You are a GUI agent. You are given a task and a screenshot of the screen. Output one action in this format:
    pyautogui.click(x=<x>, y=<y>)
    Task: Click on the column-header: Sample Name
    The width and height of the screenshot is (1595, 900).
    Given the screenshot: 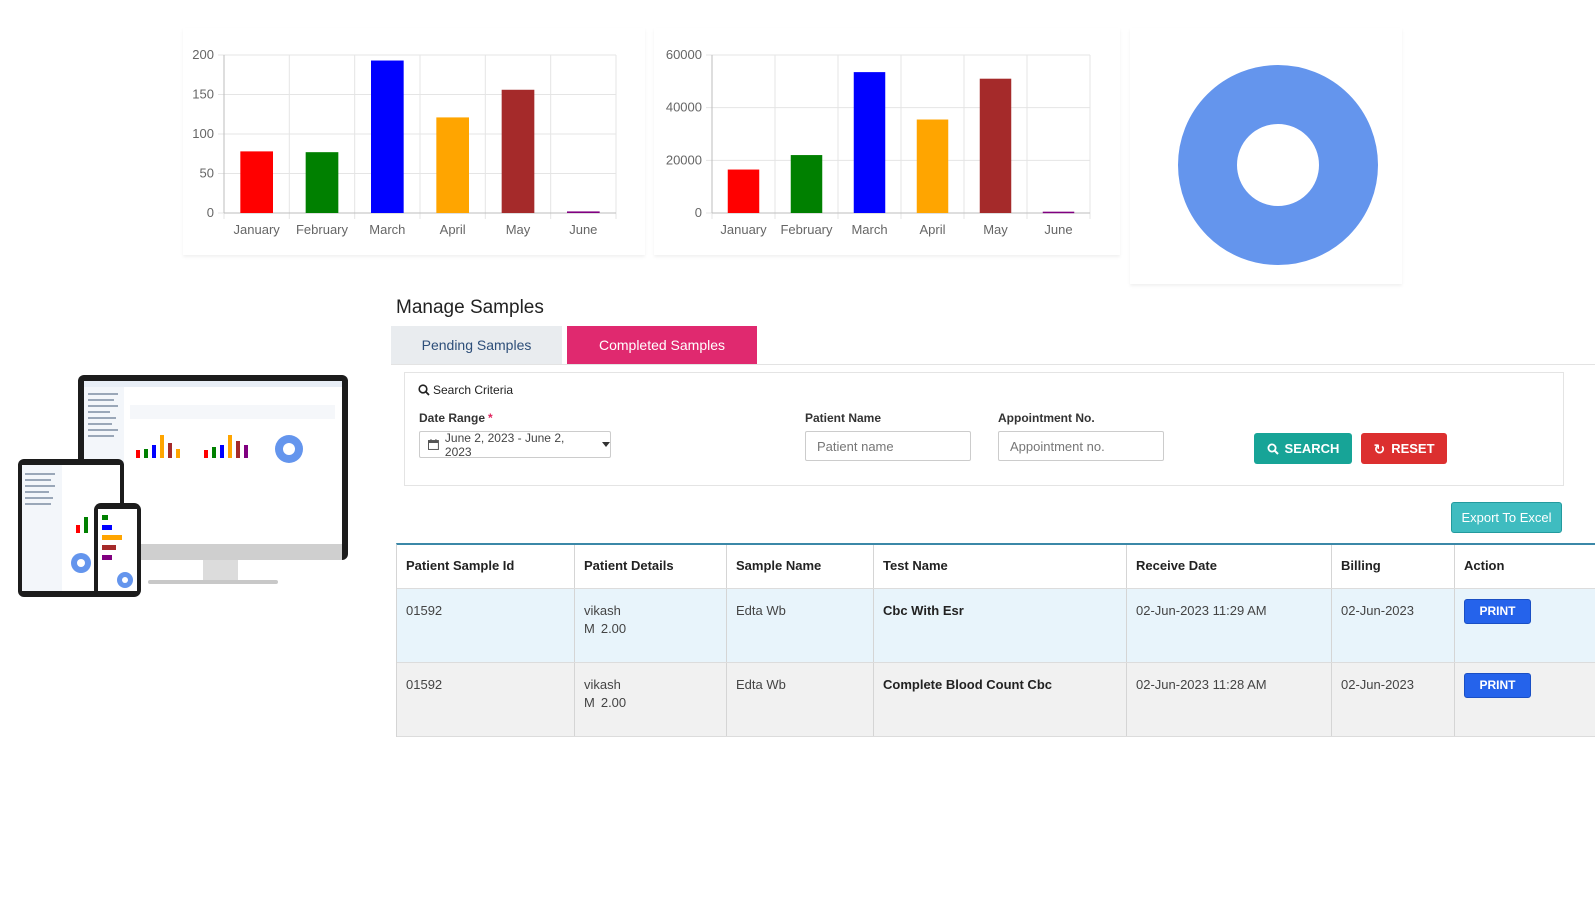 What is the action you would take?
    pyautogui.click(x=800, y=566)
    